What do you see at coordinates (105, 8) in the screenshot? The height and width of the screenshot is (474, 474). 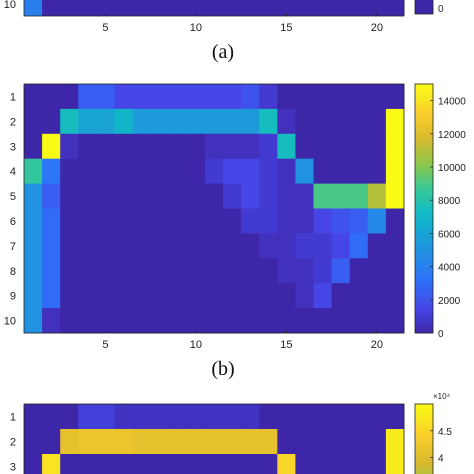 I see `panel-a-cell-r10-c5` at bounding box center [105, 8].